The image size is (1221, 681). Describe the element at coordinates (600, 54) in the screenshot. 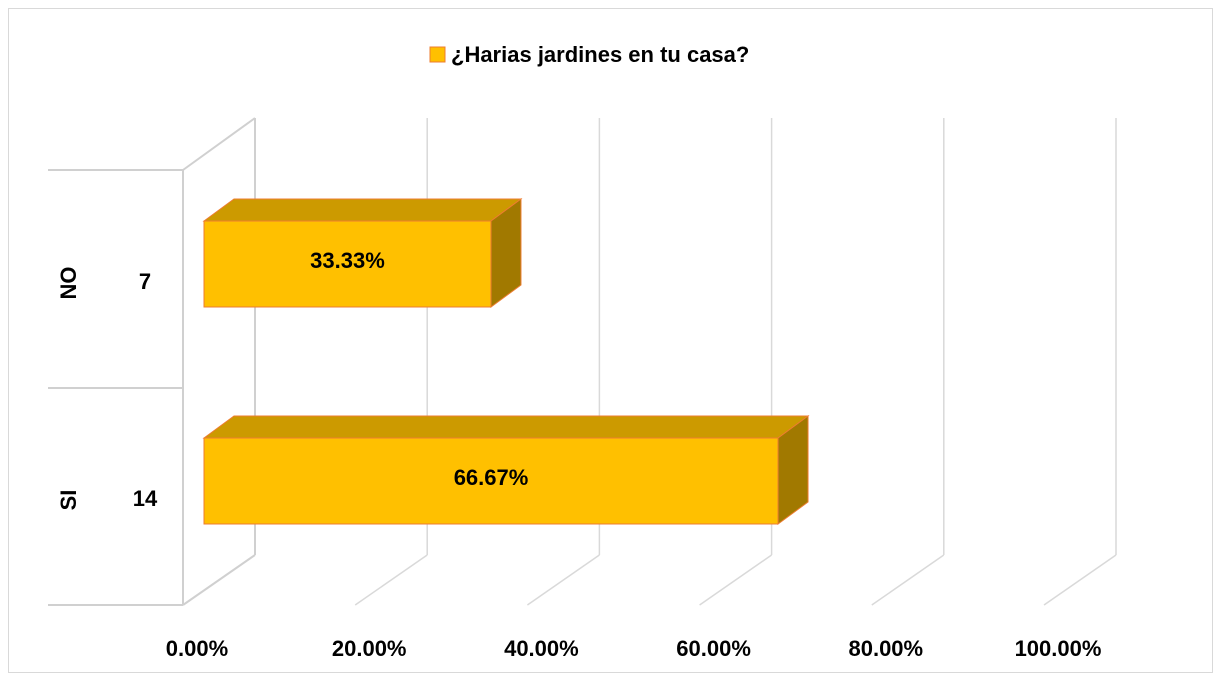

I see `legend-label: ¿Harias jardines en tu casa?` at that location.